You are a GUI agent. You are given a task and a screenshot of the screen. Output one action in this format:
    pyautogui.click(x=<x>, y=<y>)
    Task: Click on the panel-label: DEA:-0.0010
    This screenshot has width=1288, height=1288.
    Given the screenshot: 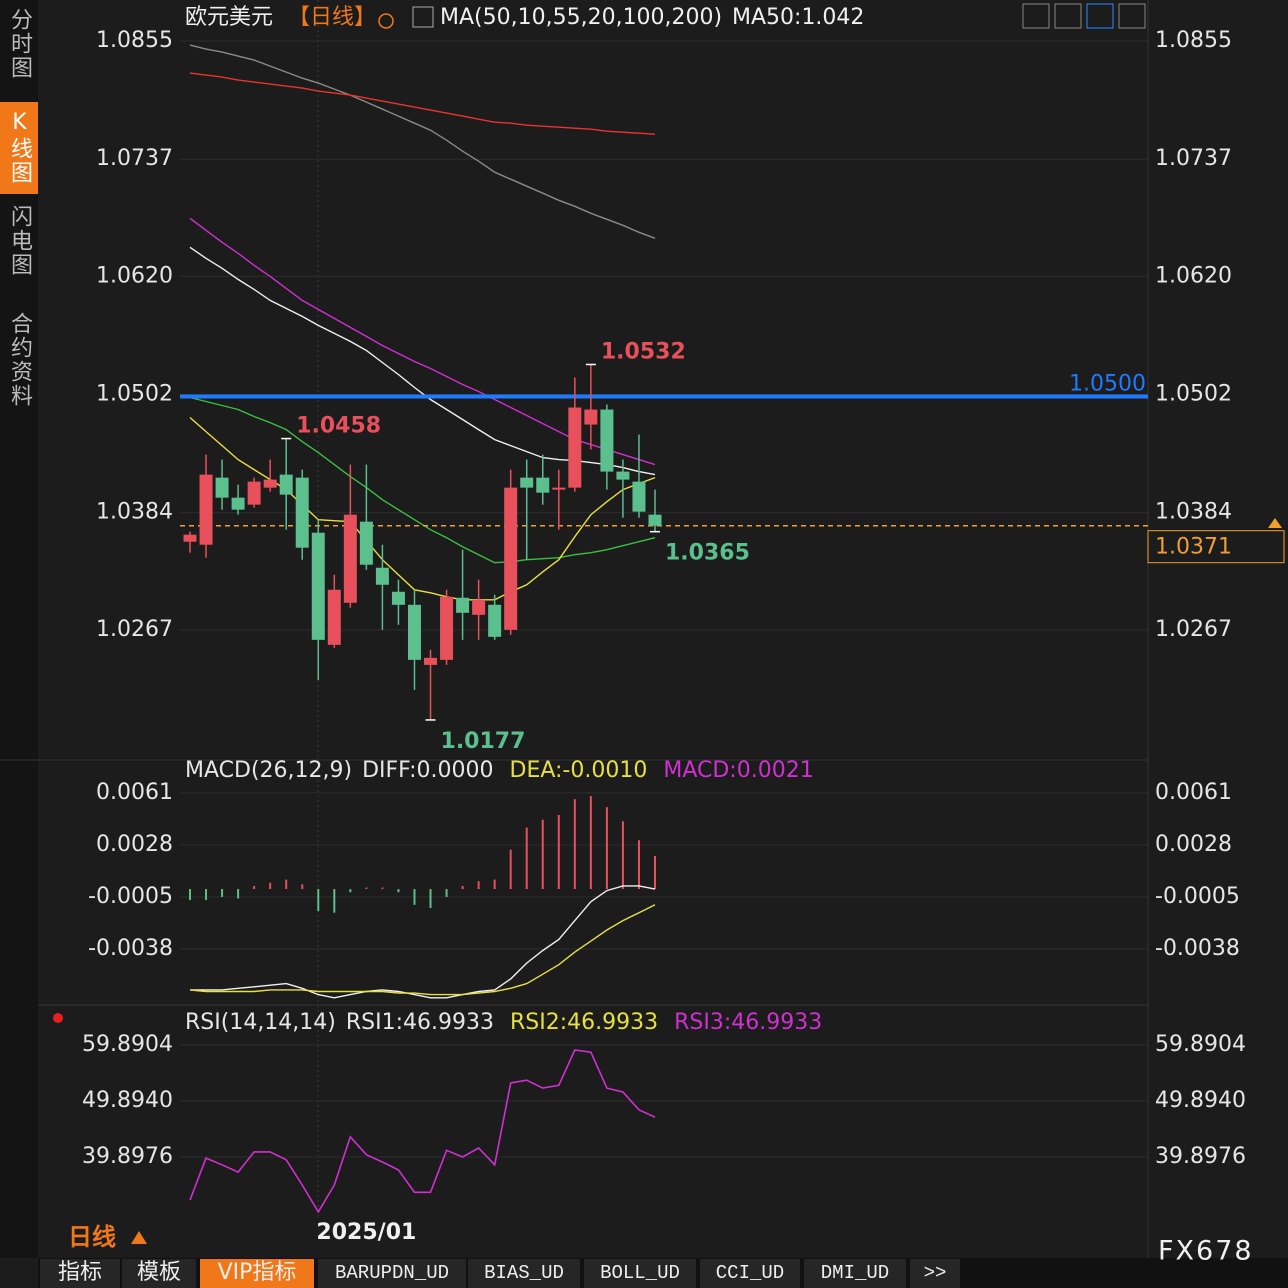 What is the action you would take?
    pyautogui.click(x=579, y=770)
    